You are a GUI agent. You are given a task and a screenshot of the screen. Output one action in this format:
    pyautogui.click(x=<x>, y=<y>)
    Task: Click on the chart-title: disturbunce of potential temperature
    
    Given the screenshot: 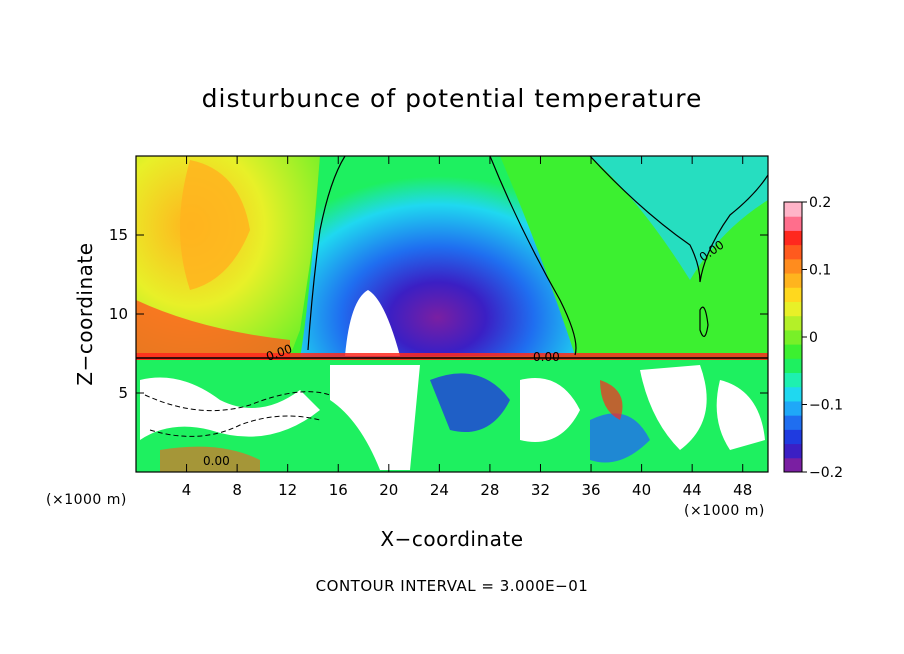 What is the action you would take?
    pyautogui.click(x=452, y=98)
    